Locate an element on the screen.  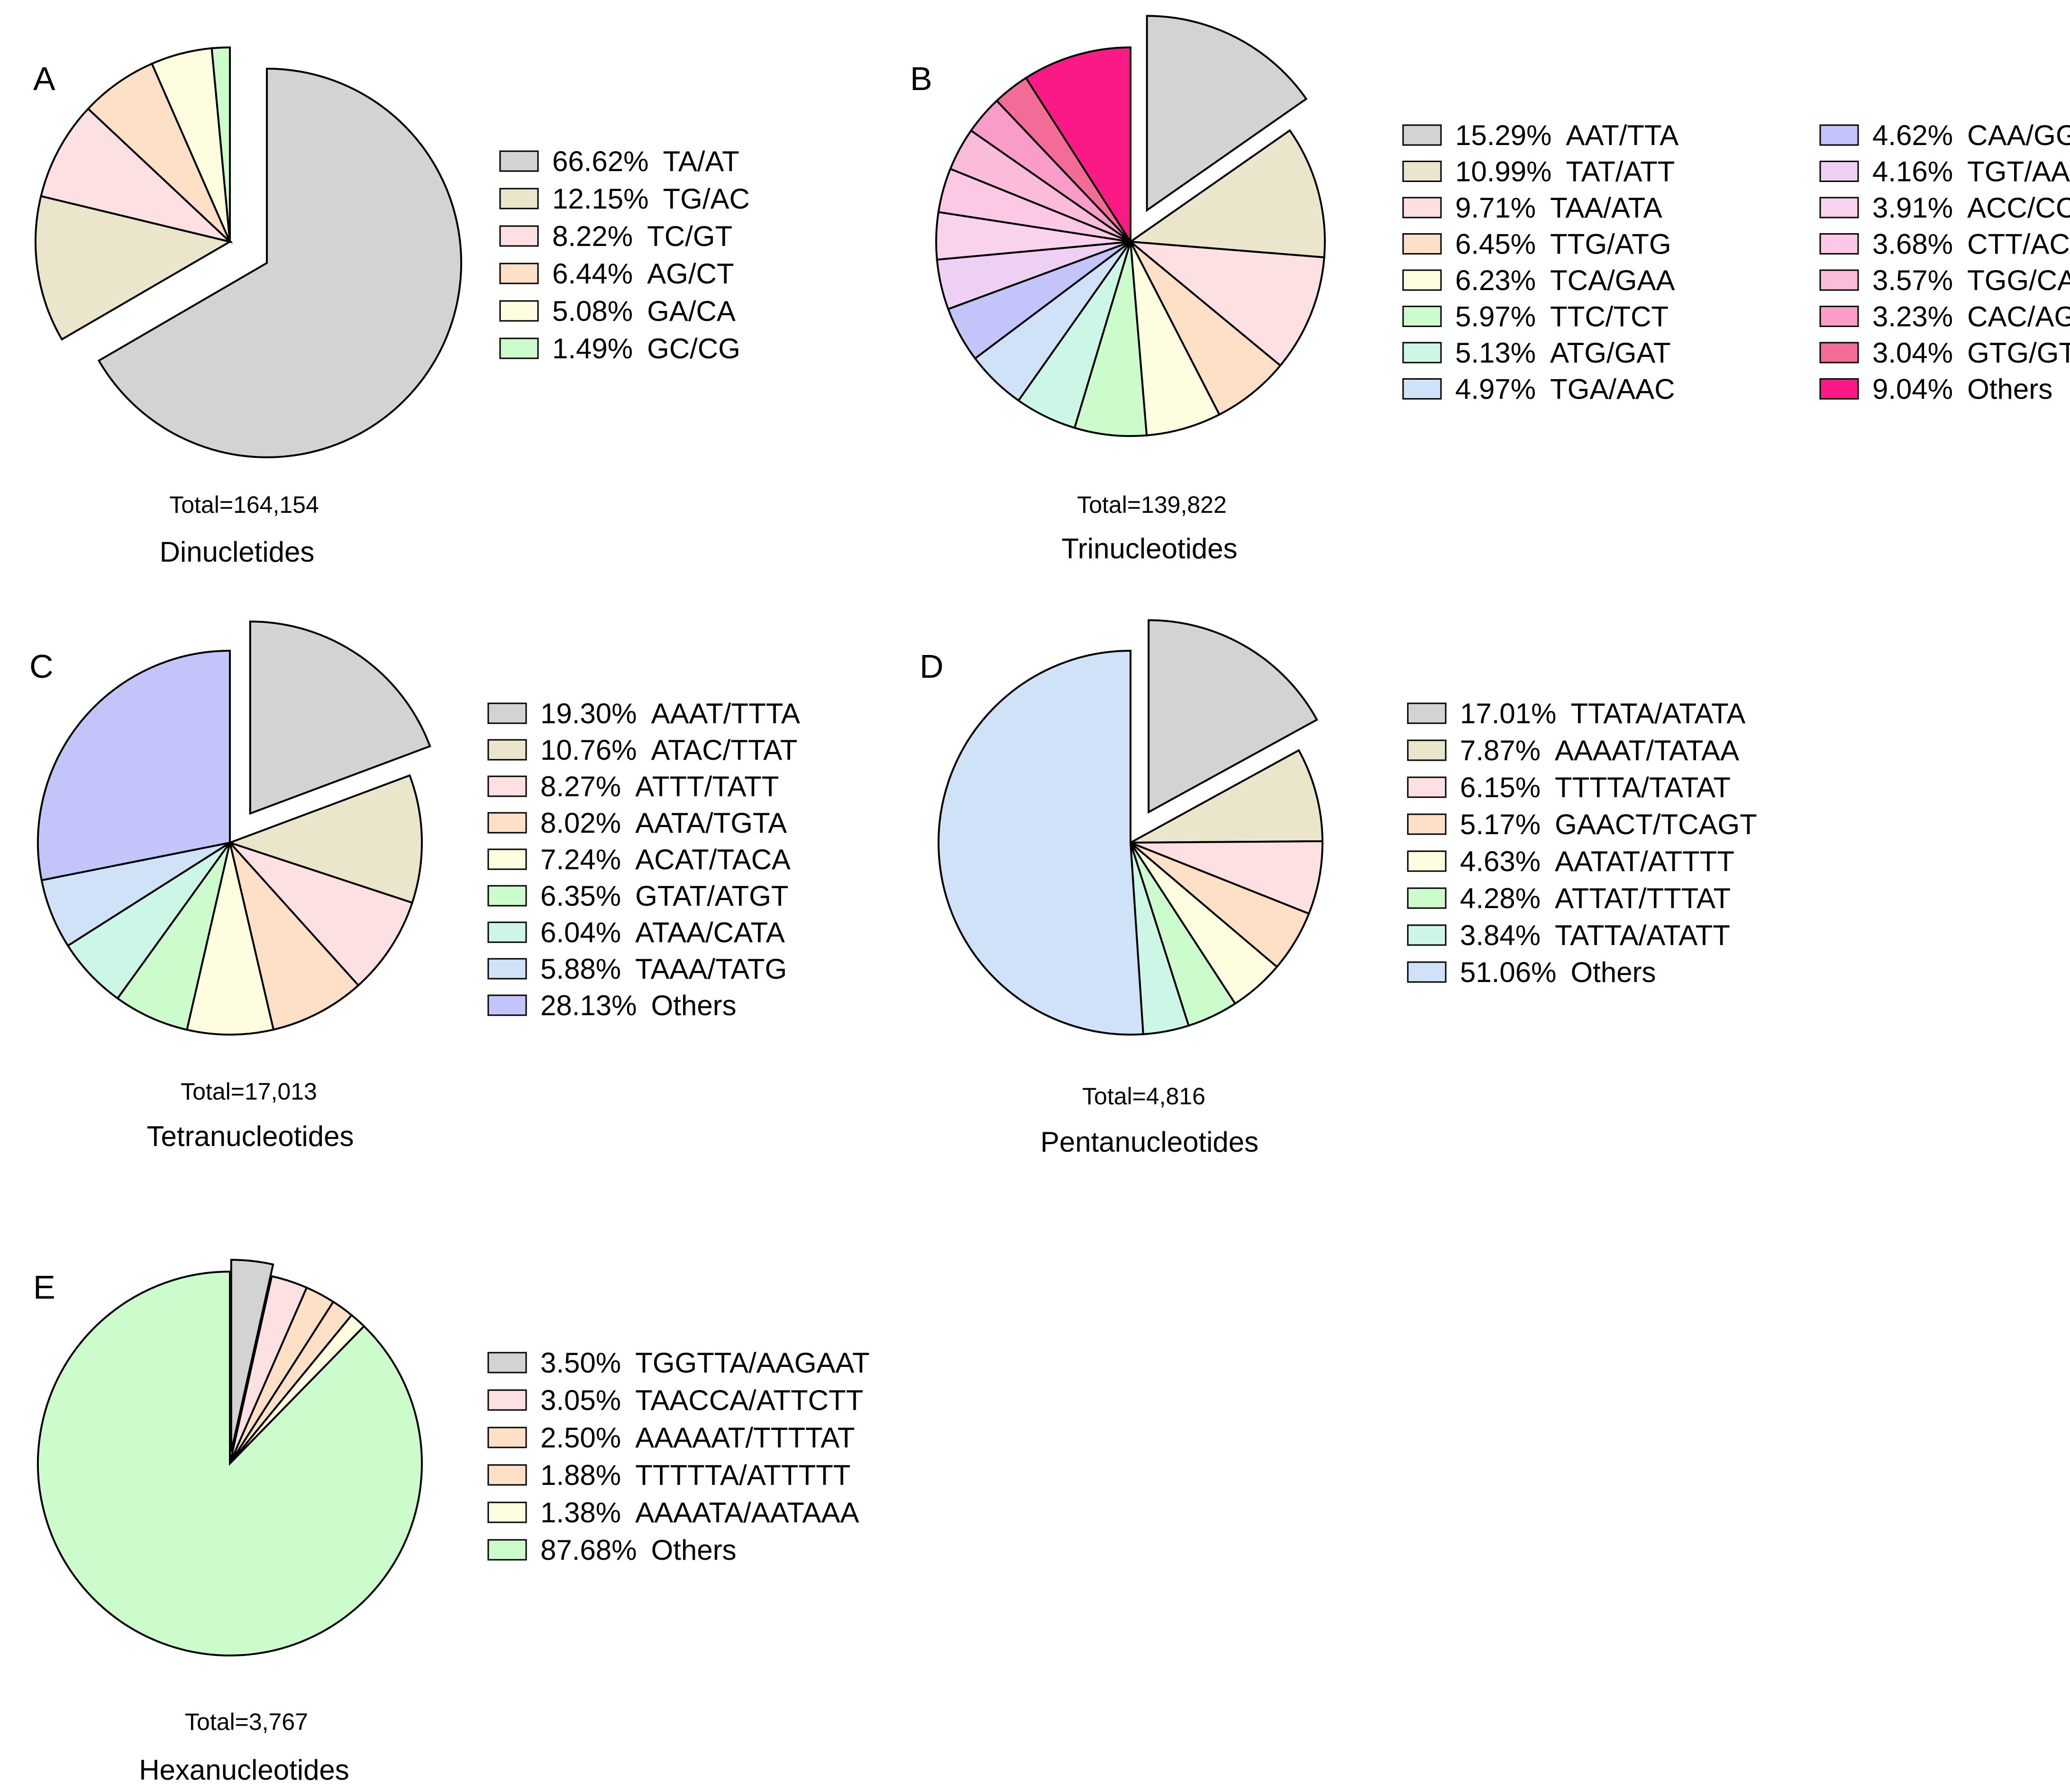
pie-slice-tttta-tatat is located at coordinates (1226, 877).